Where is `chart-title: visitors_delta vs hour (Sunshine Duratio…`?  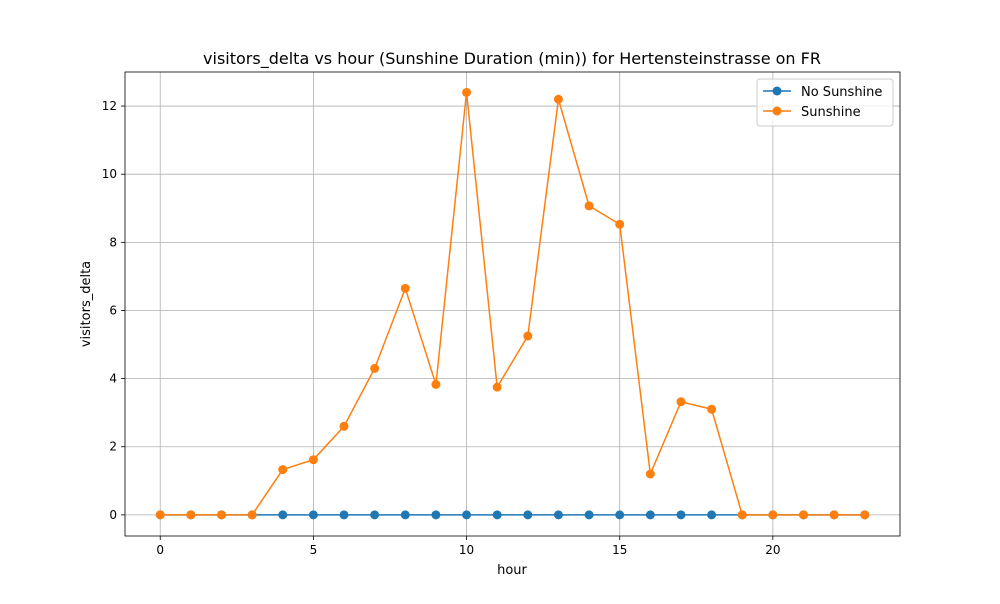 chart-title: visitors_delta vs hour (Sunshine Duratio… is located at coordinates (512, 59).